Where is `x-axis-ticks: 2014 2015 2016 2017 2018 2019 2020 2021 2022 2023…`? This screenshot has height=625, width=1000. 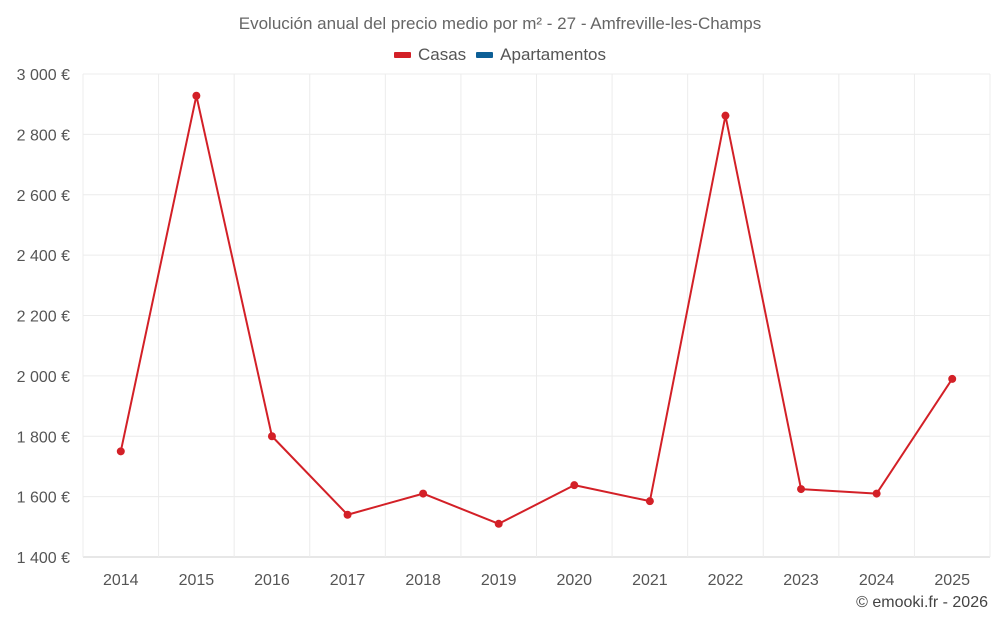
x-axis-ticks: 2014 2015 2016 2017 2018 2019 2020 2021 2022 2023… is located at coordinates (536, 580).